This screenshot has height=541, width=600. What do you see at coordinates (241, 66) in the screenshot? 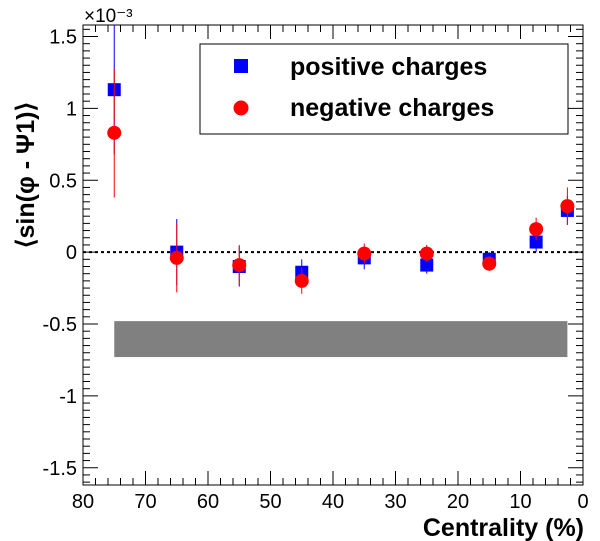
I see `legend-marker-positive` at bounding box center [241, 66].